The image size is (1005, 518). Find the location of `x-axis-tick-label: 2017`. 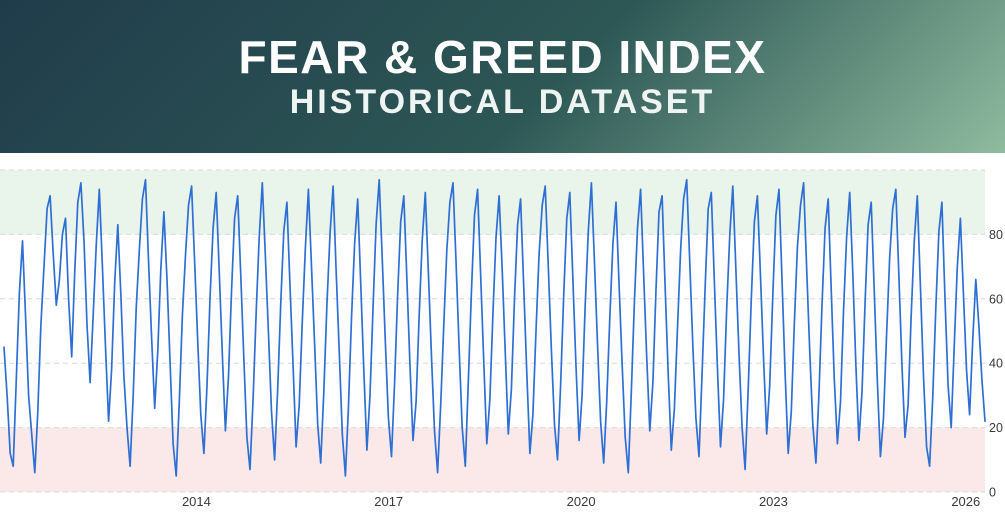

x-axis-tick-label: 2017 is located at coordinates (388, 501).